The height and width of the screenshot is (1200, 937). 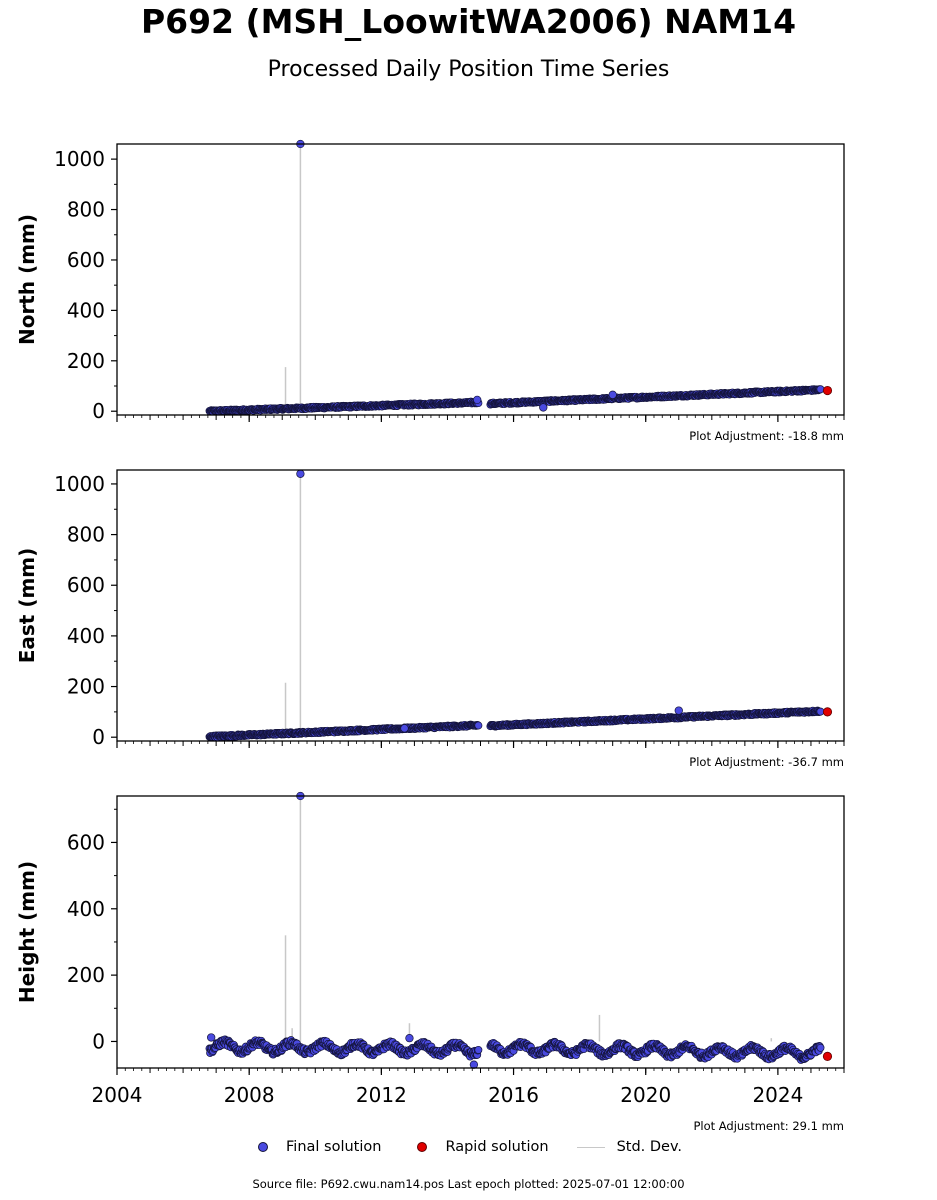 I want to click on plot-adjustment-note: Plot Adjustment: 29.1 mm, so click(x=768, y=1126).